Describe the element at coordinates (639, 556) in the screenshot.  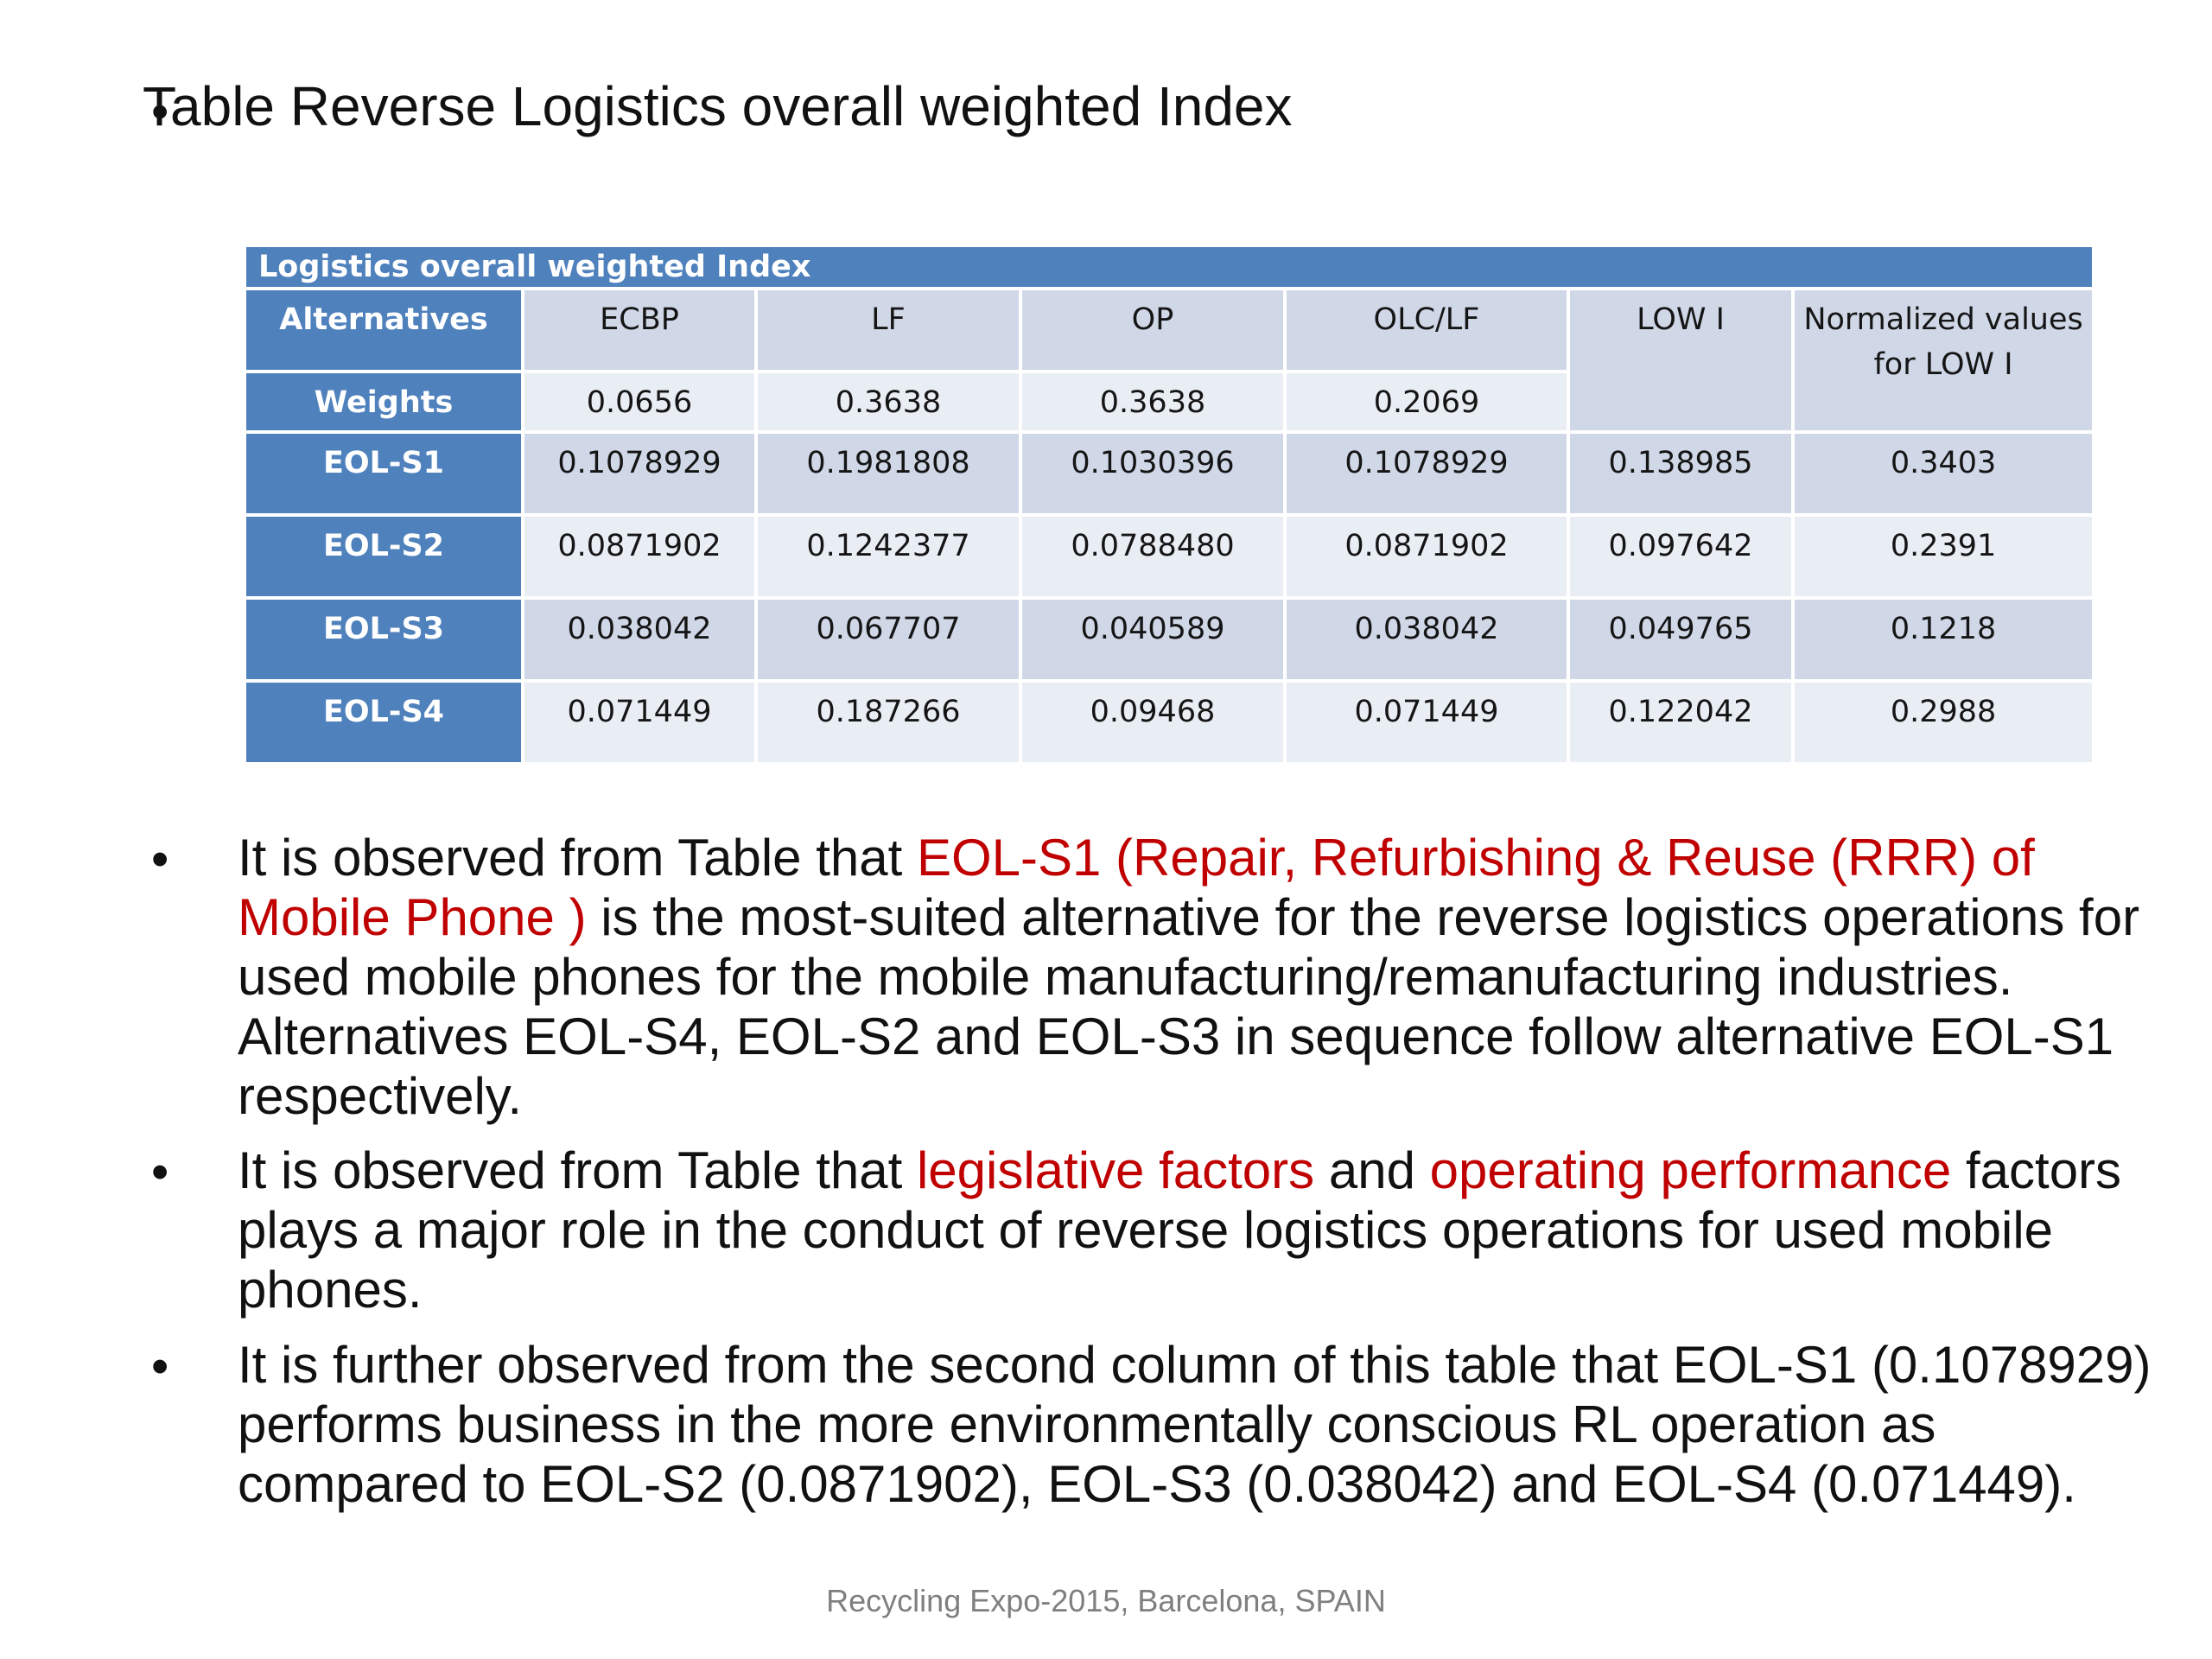
I see `cell-ecbp: 0.0871902` at that location.